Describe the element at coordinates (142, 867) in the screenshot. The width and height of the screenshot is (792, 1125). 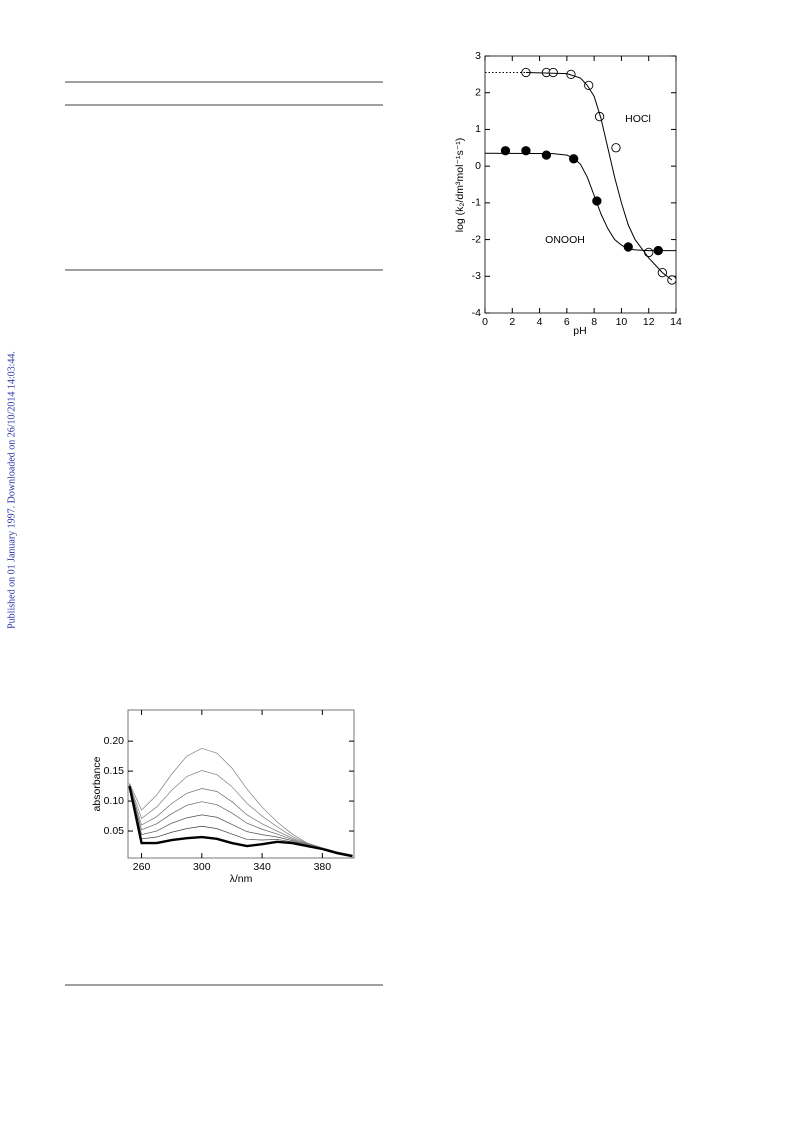
I see `x-tick-label: 260` at that location.